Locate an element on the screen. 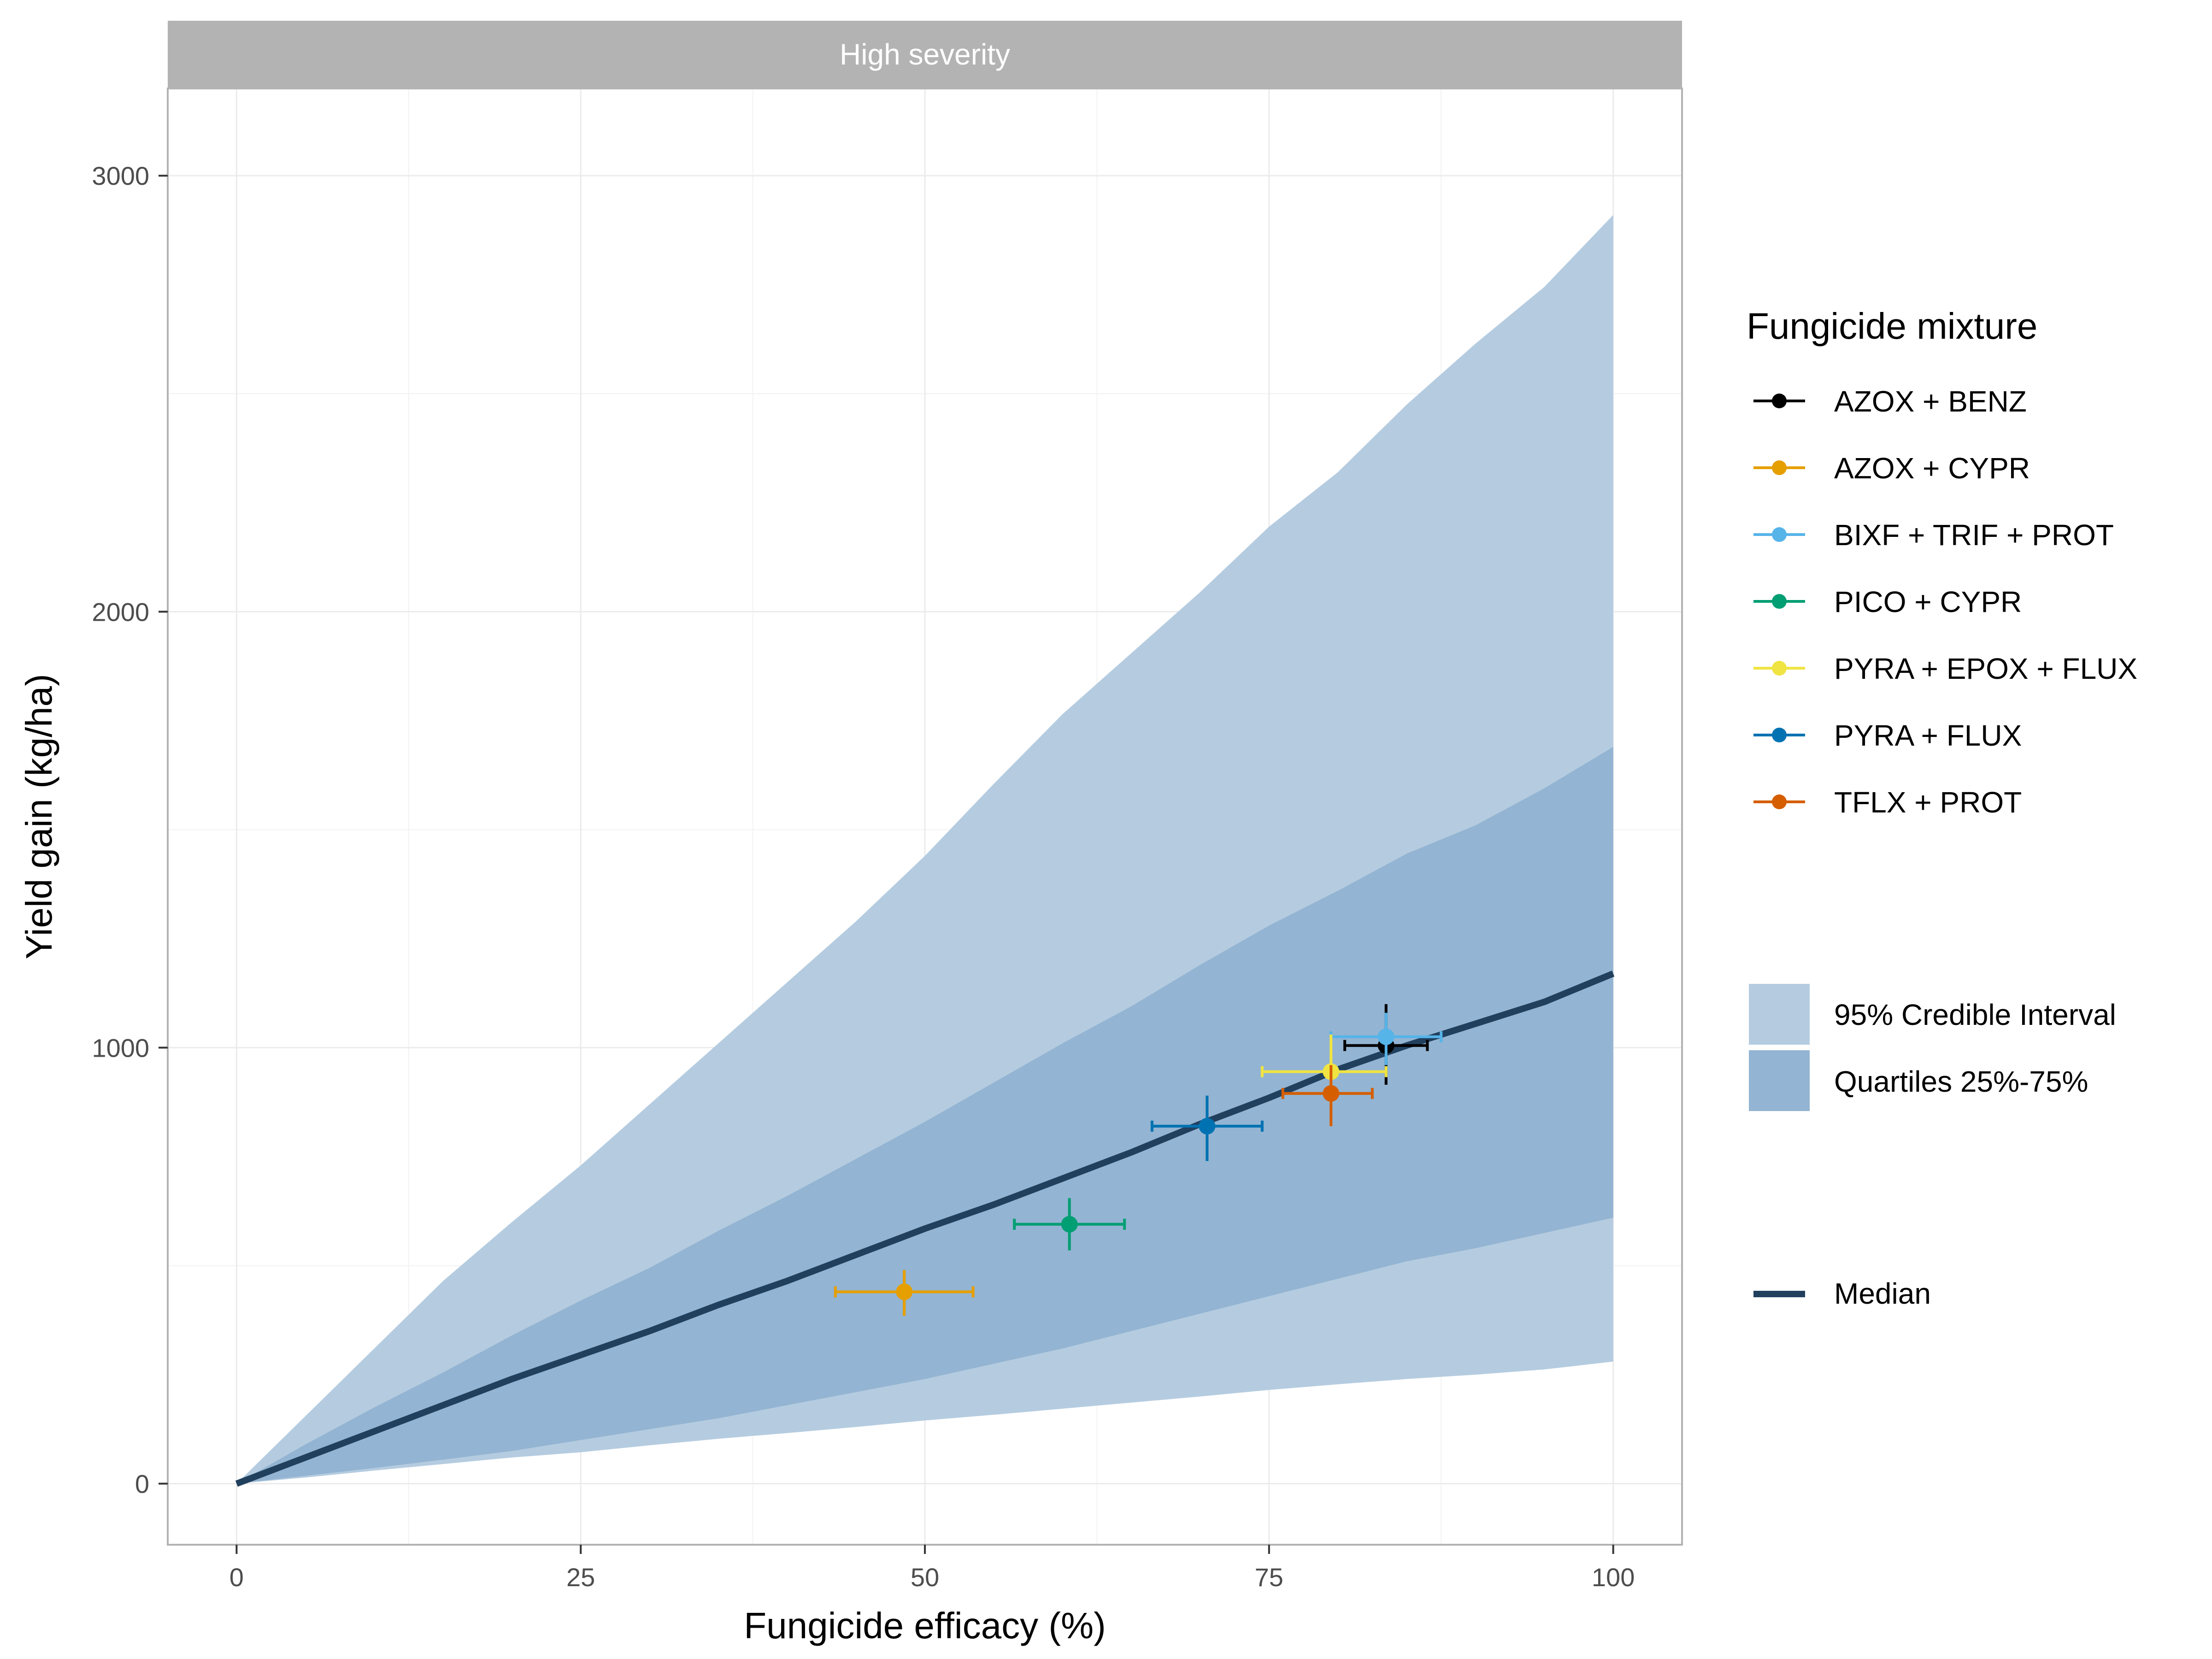 This screenshot has height=1659, width=2212. legend-item: PYRA + EPOX + FLUX is located at coordinates (1945, 668).